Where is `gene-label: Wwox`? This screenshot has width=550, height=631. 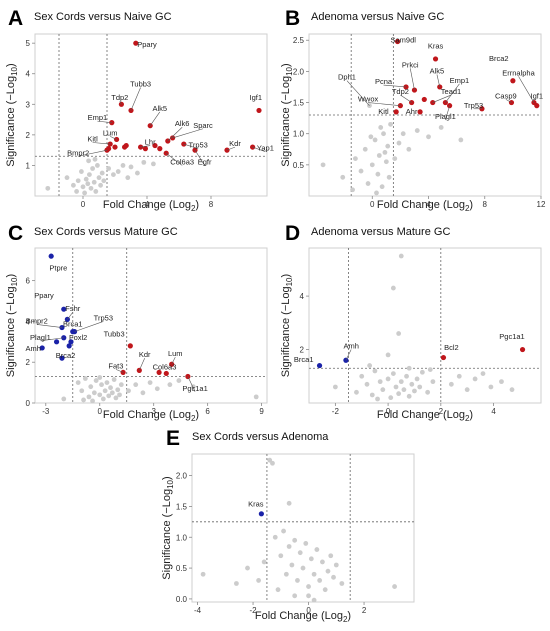 gene-label: Wwox is located at coordinates (368, 99).